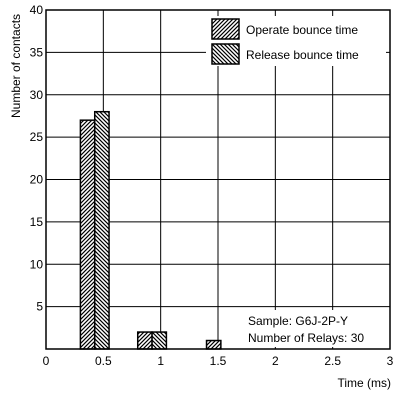 The width and height of the screenshot is (394, 394). What do you see at coordinates (103, 361) in the screenshot?
I see `x-tick-label: 0.5` at bounding box center [103, 361].